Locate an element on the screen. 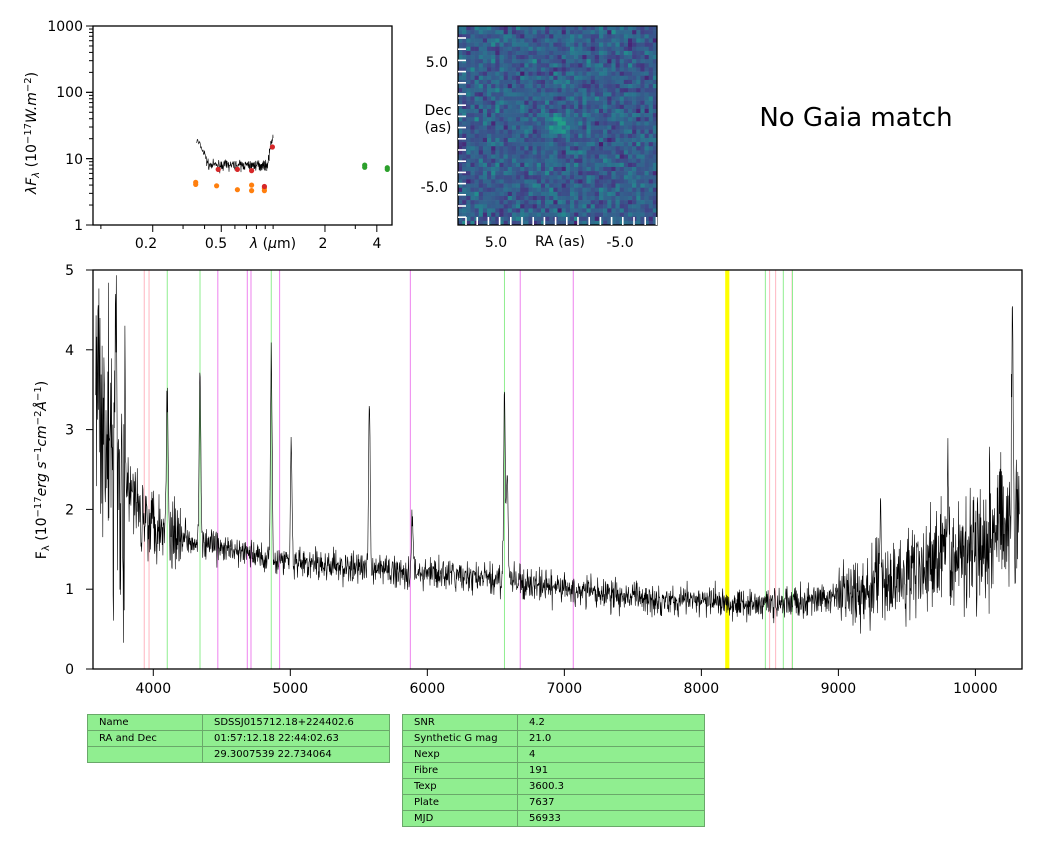 The height and width of the screenshot is (852, 1043). table-row: Texp 3600.3 is located at coordinates (553, 786).